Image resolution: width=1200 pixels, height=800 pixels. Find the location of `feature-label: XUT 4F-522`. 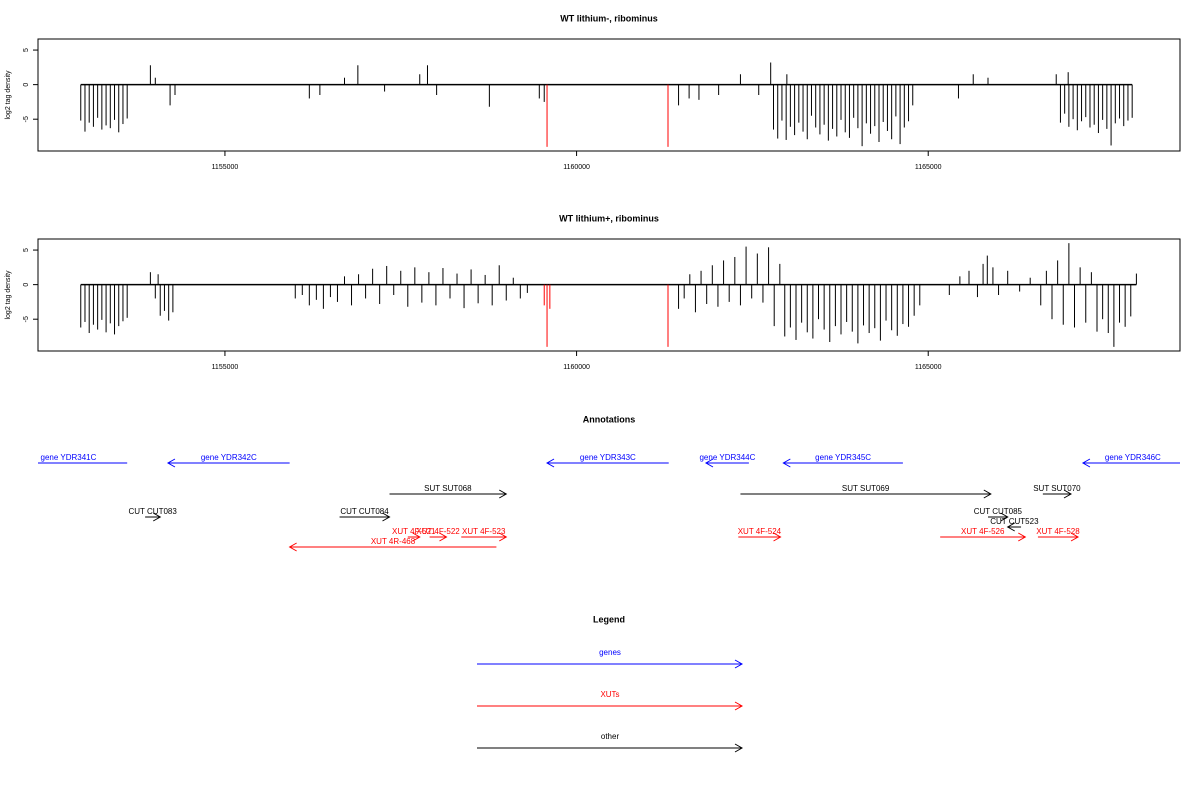

feature-label: XUT 4F-522 is located at coordinates (438, 531).